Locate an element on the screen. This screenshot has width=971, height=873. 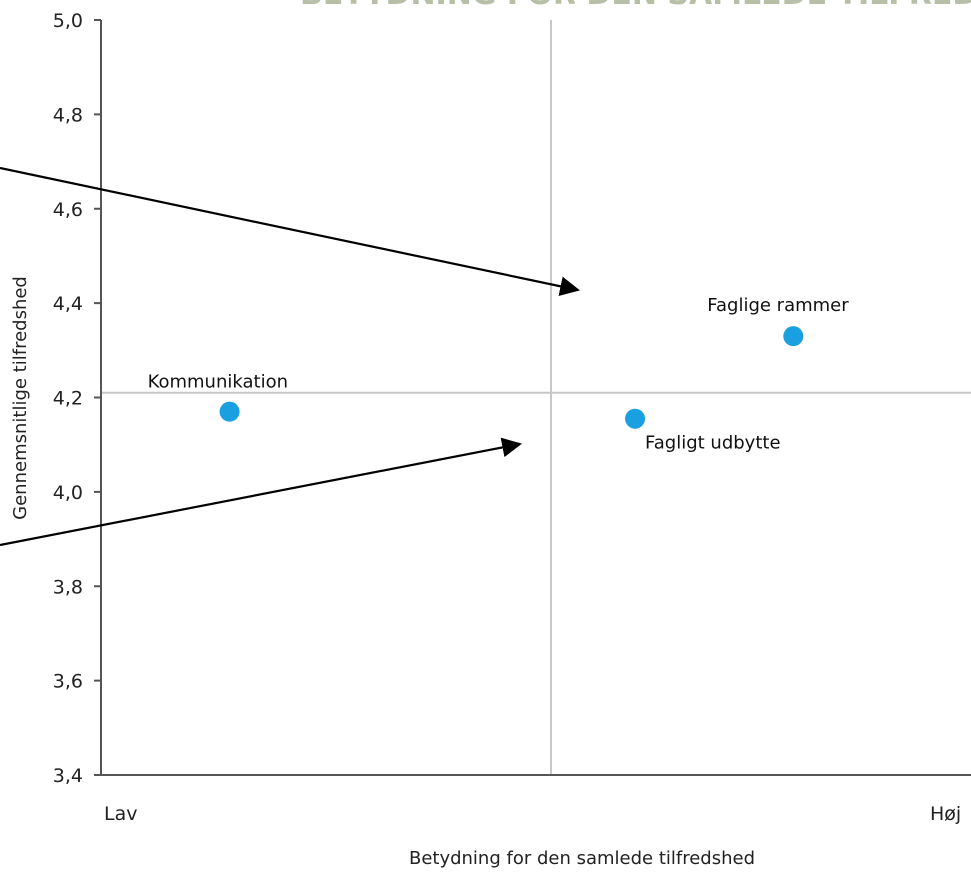
y-tick-labels: 3,4 3,6 3,8 4,0 4,2 4,4 4,6 4,8 5,0 is located at coordinates (77, 398).